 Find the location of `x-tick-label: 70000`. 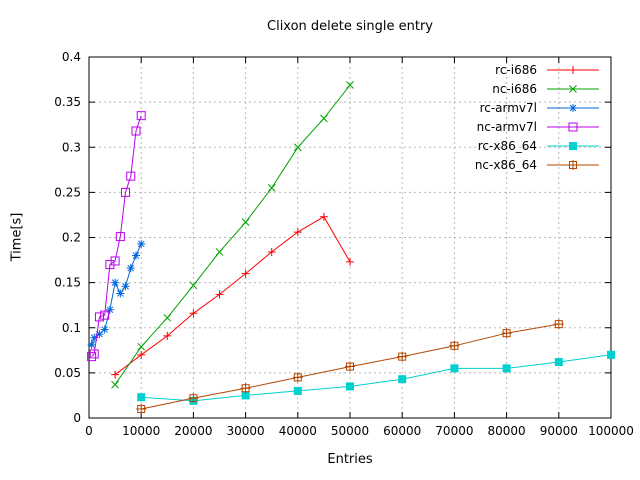

x-tick-label: 70000 is located at coordinates (454, 431).